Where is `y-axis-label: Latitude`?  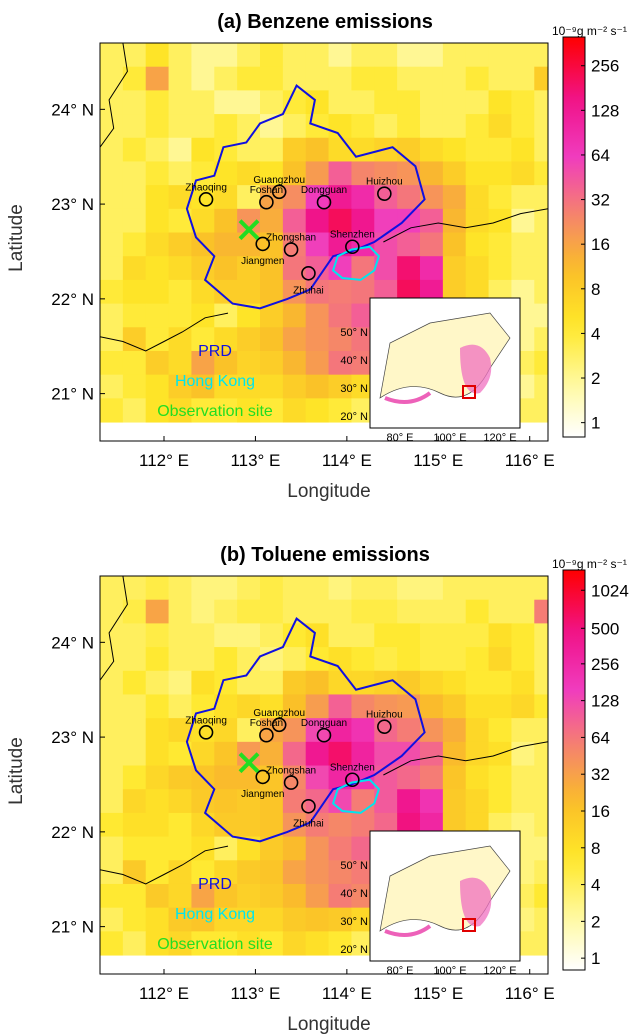
y-axis-label: Latitude is located at coordinates (16, 238).